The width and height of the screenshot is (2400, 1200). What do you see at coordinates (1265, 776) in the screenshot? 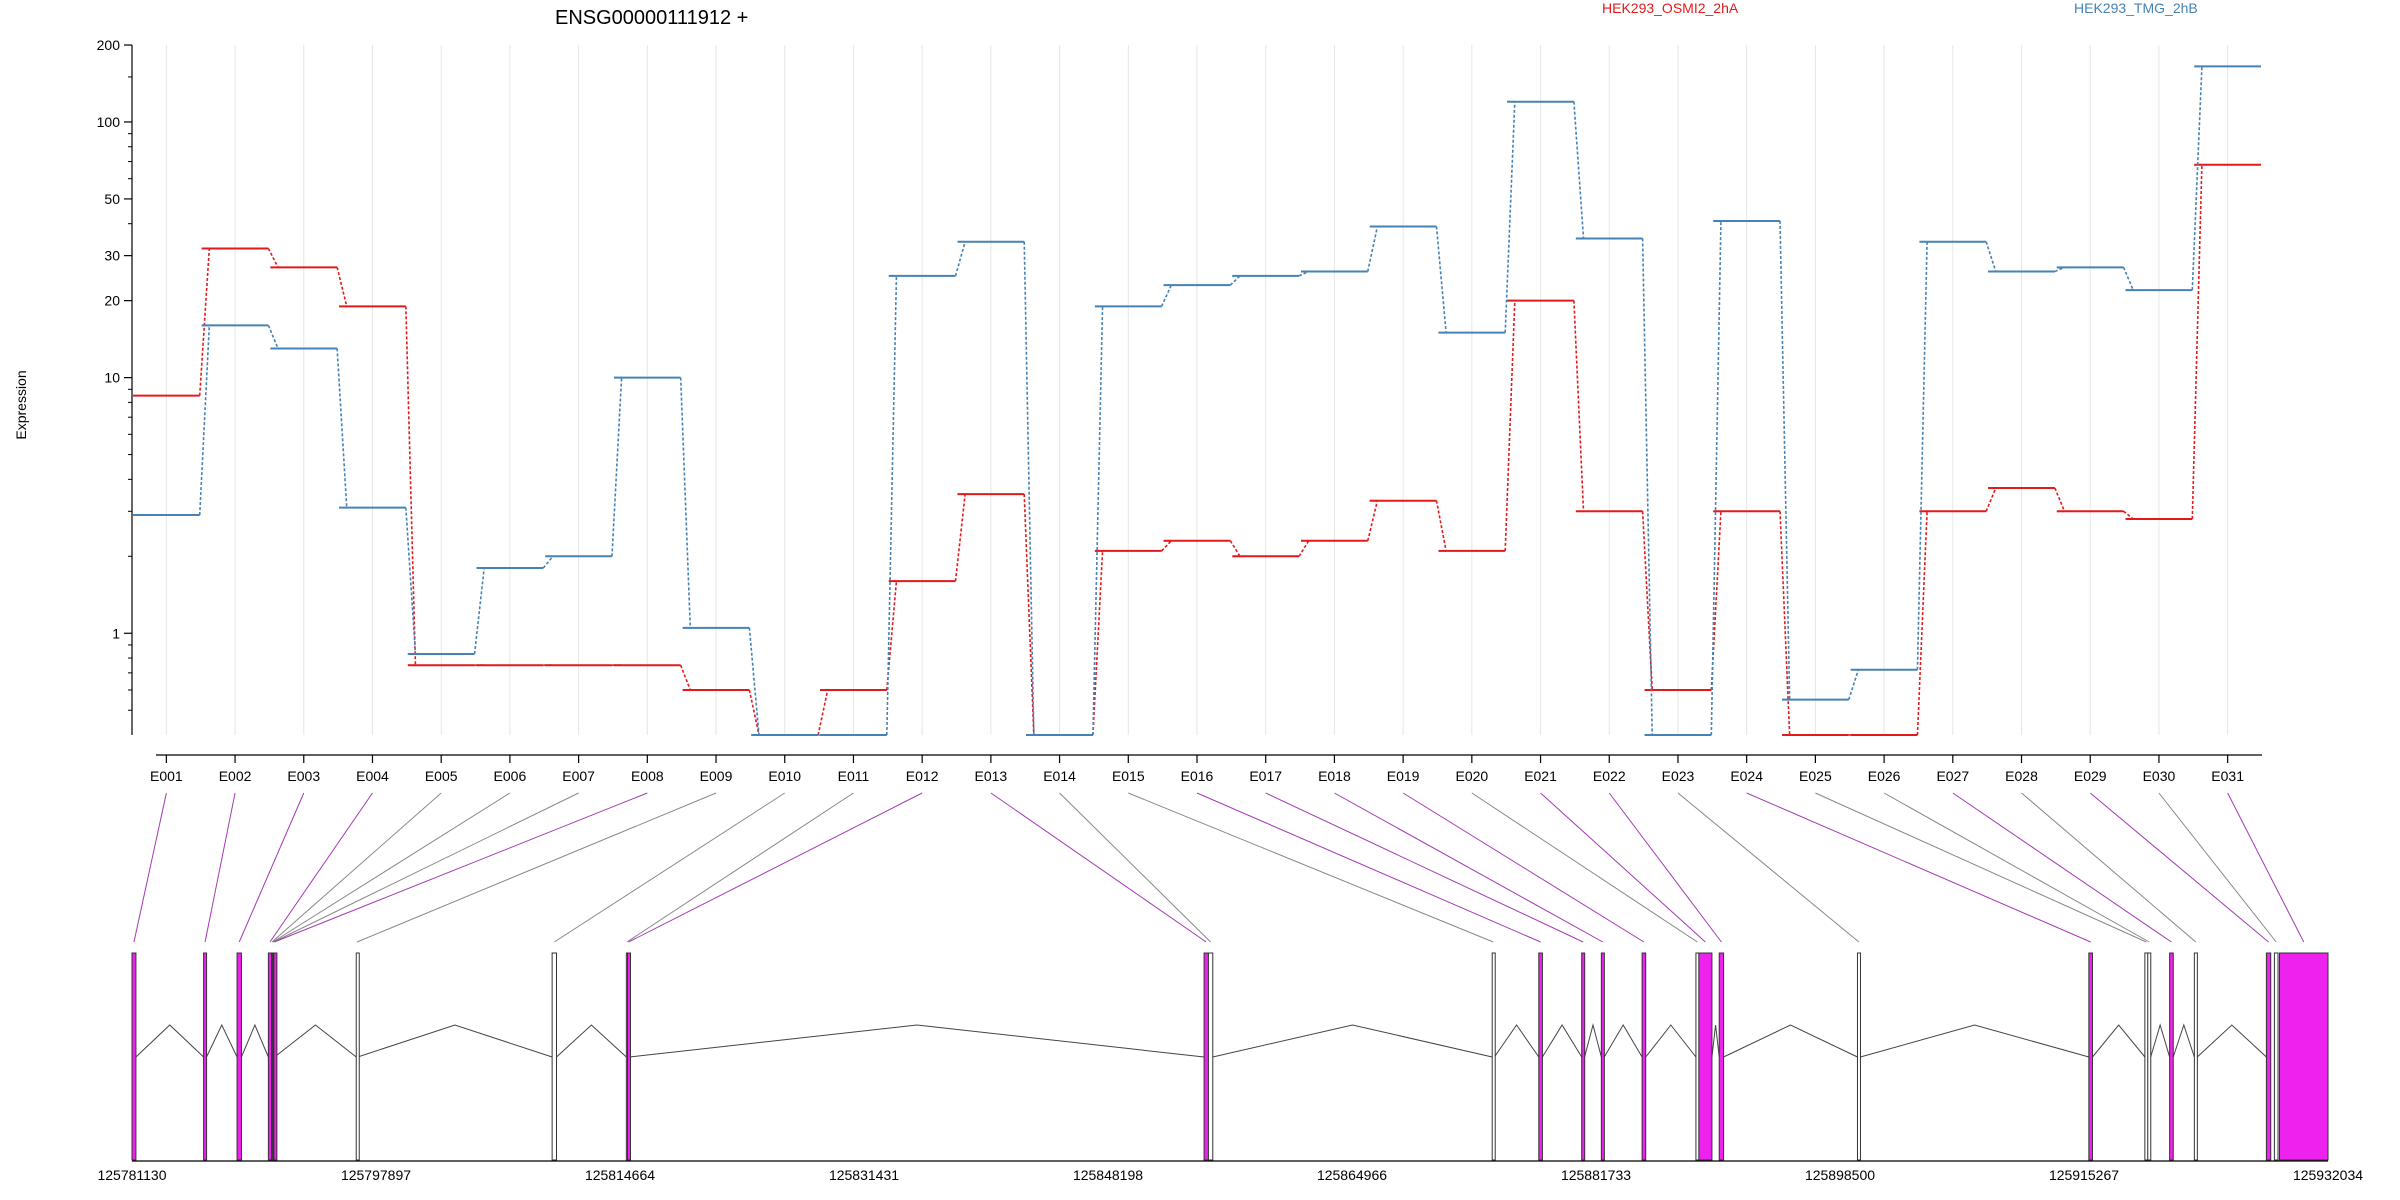
I see `x-tick-label: E017` at bounding box center [1265, 776].